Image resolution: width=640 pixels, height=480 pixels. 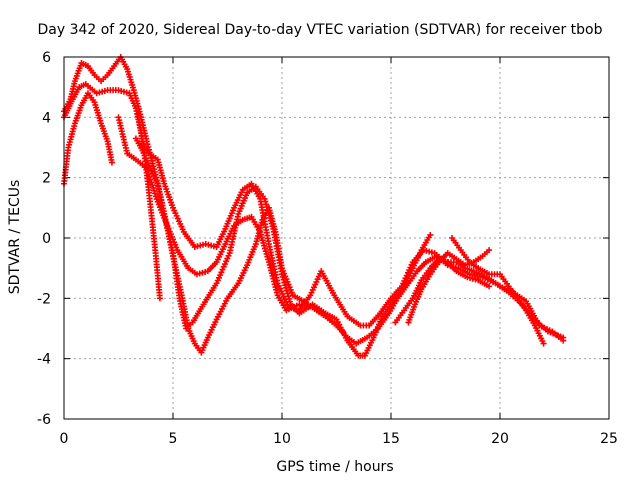 What do you see at coordinates (15, 237) in the screenshot?
I see `y-axis-label: SDTVAR / TECUs` at bounding box center [15, 237].